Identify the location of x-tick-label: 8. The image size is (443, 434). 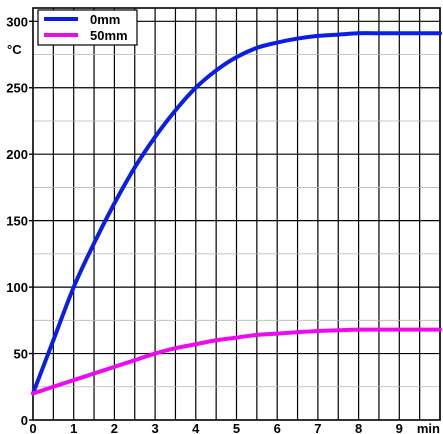
(358, 427).